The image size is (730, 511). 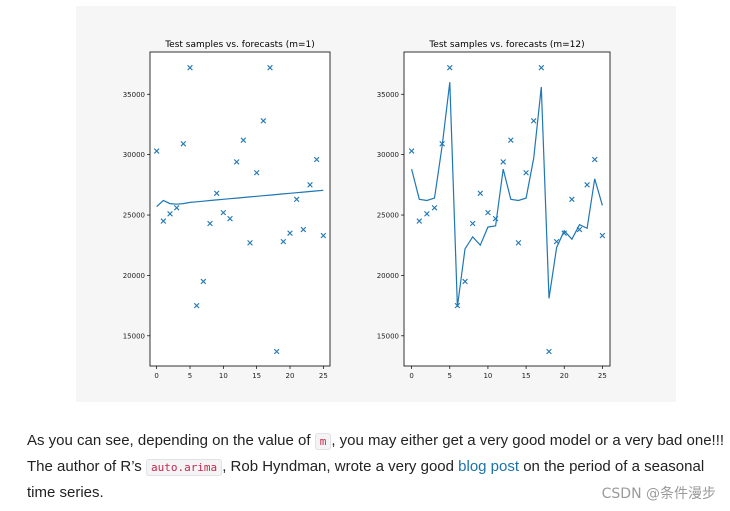 What do you see at coordinates (184, 467) in the screenshot?
I see `inline-code-auto-arima: auto.arima` at bounding box center [184, 467].